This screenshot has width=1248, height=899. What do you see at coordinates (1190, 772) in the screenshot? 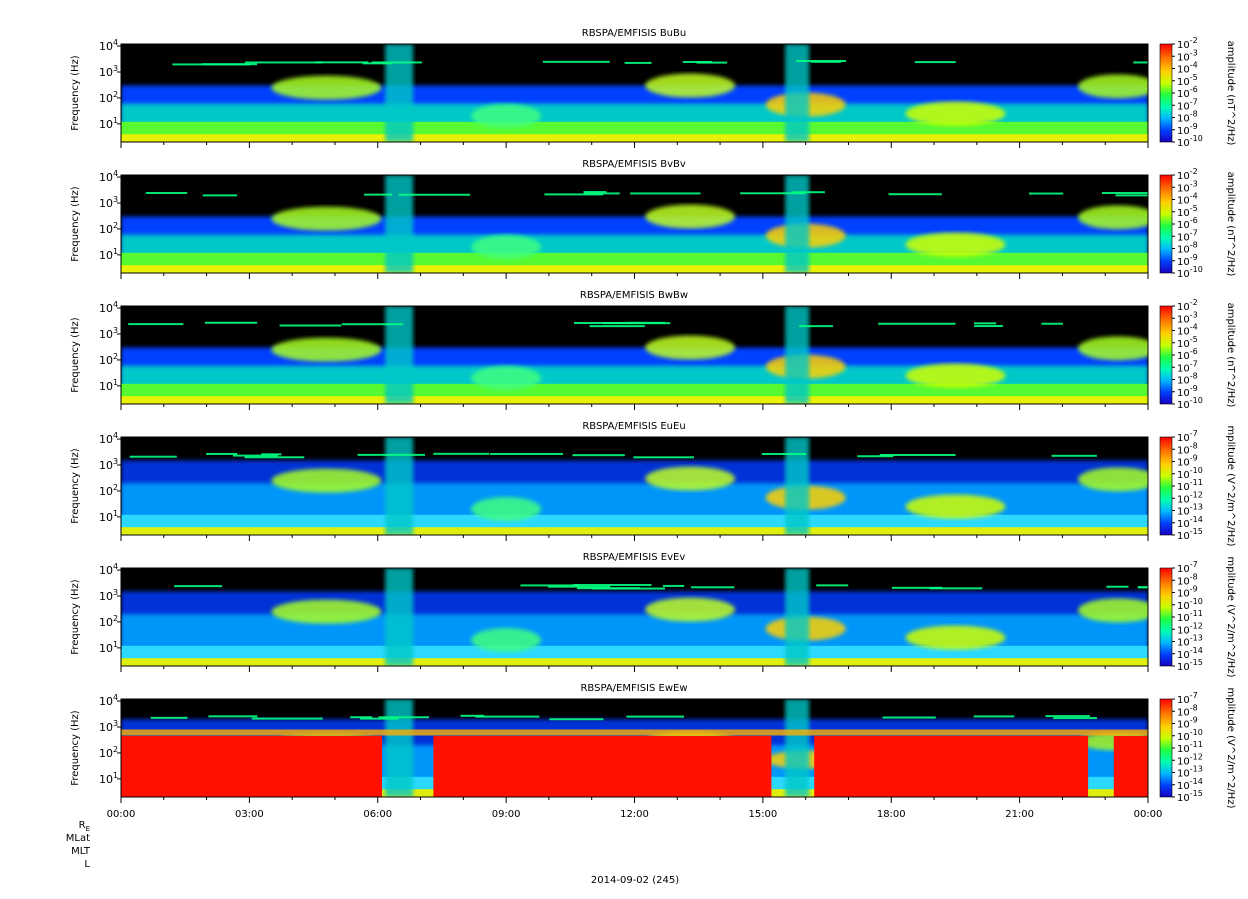
I see `colorbar-tick-label: 10⁻¹³` at bounding box center [1190, 772].